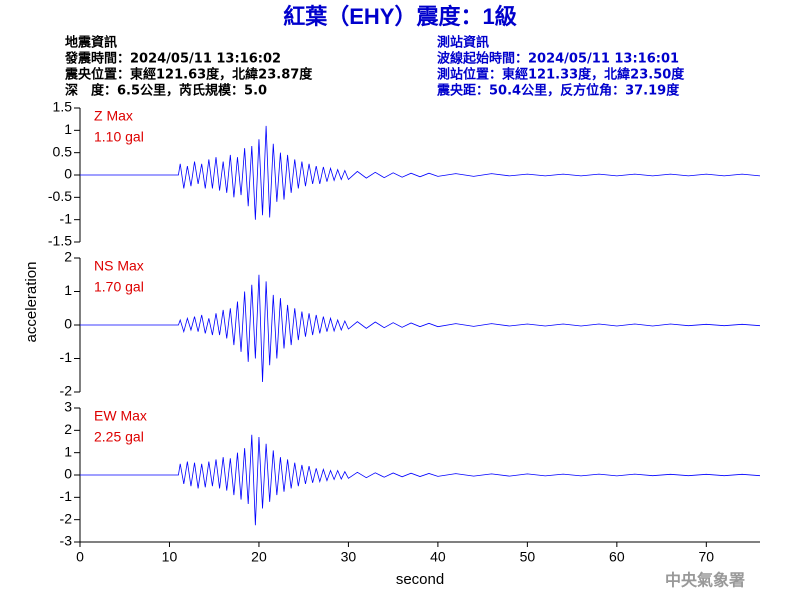  What do you see at coordinates (60, 241) in the screenshot?
I see `y-tick-label: -1.5` at bounding box center [60, 241].